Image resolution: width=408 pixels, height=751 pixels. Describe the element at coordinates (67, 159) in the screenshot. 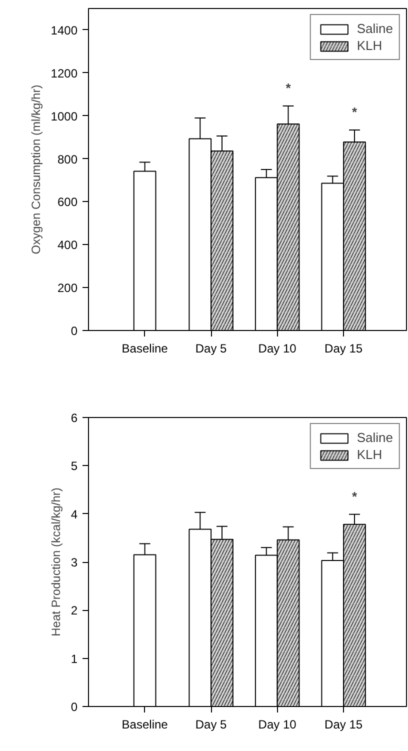

I see `y-tick-label: 800` at that location.